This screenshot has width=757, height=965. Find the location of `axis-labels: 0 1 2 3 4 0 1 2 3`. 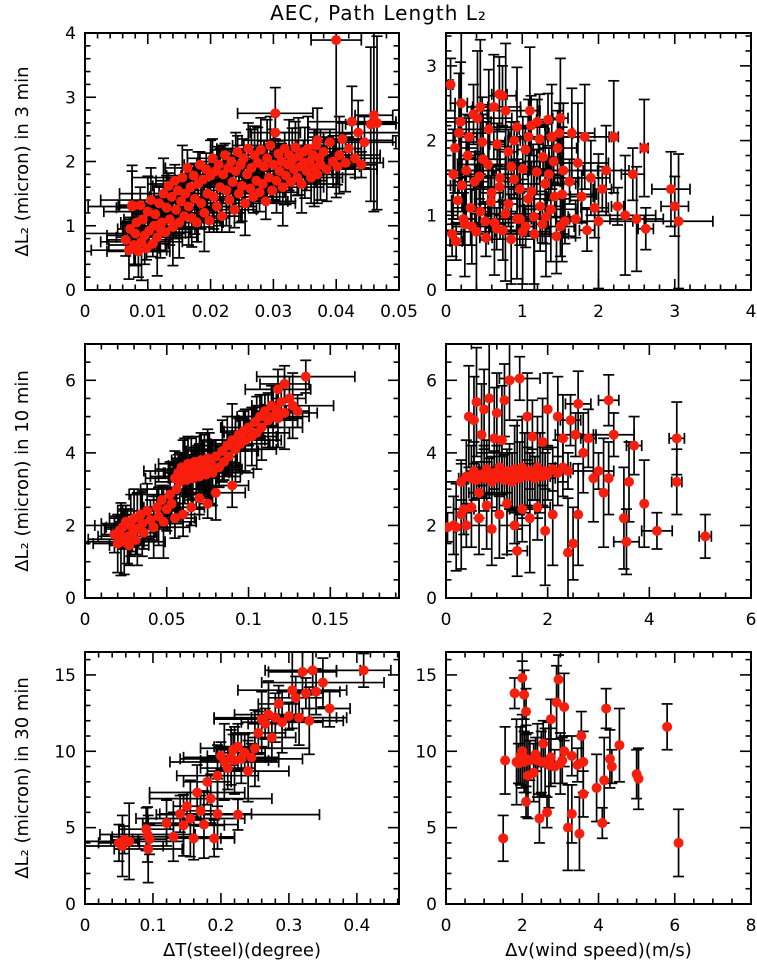

axis-labels: 0 1 2 3 4 0 1 2 3 is located at coordinates (591, 189).